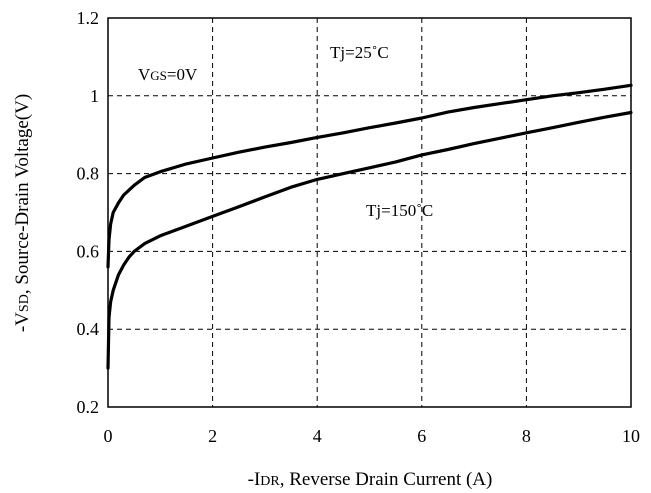 The image size is (651, 493). What do you see at coordinates (212, 436) in the screenshot?
I see `x-tick-label: 2` at bounding box center [212, 436].